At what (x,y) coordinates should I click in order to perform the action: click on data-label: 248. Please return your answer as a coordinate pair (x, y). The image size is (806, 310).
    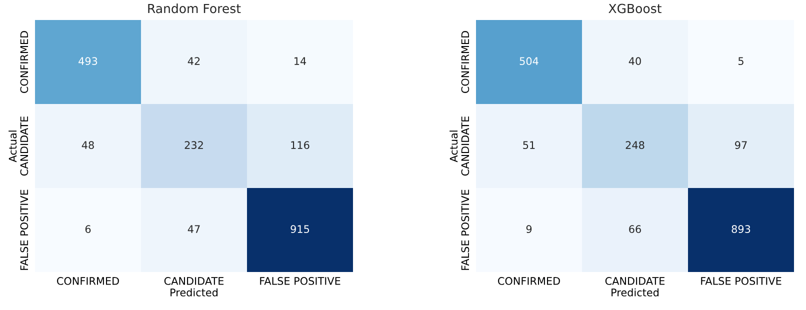
    Looking at the image, I should click on (635, 145).